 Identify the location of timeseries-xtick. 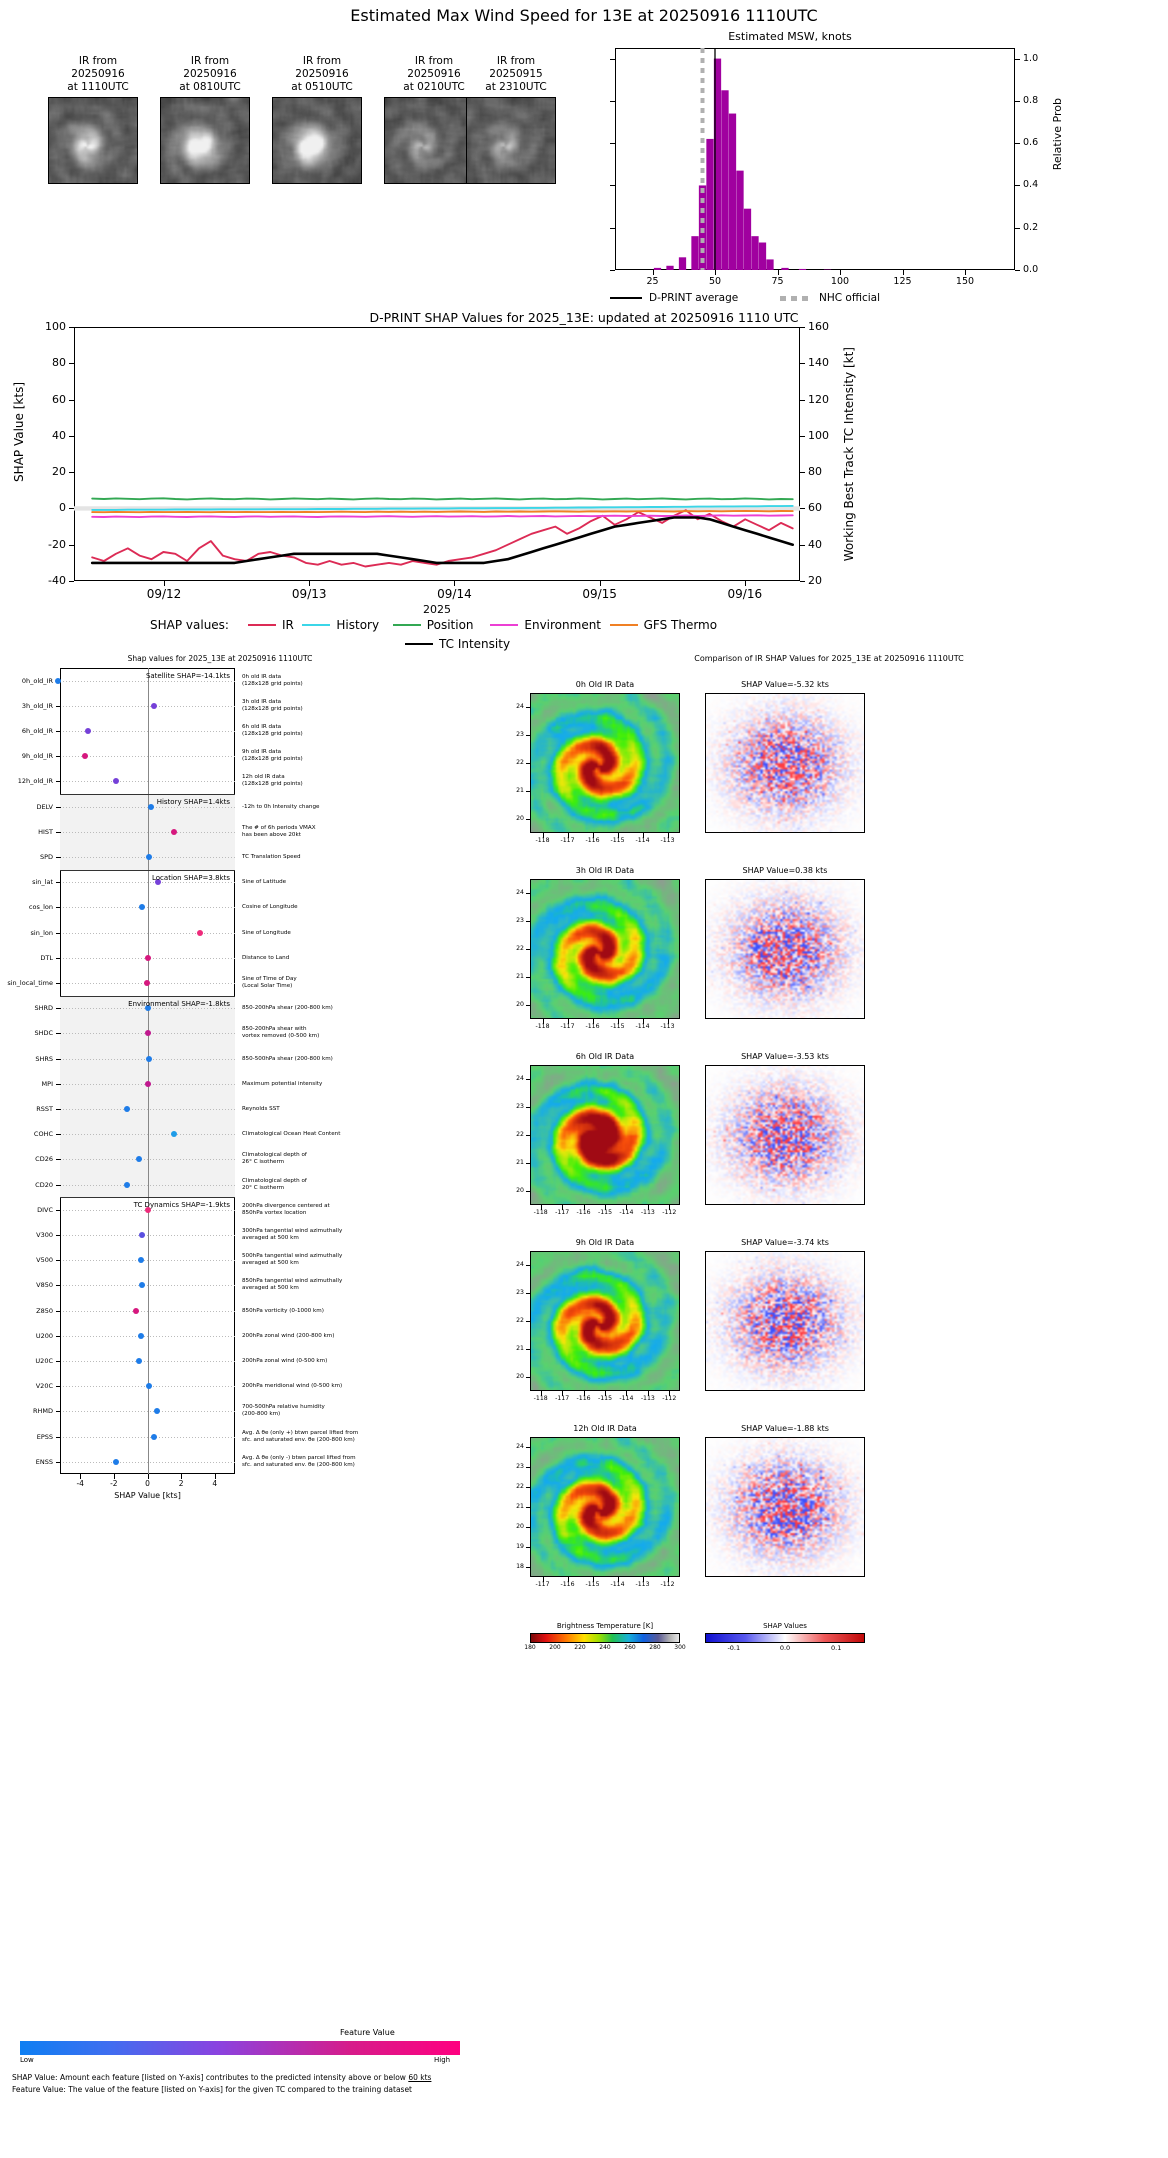
(310, 583).